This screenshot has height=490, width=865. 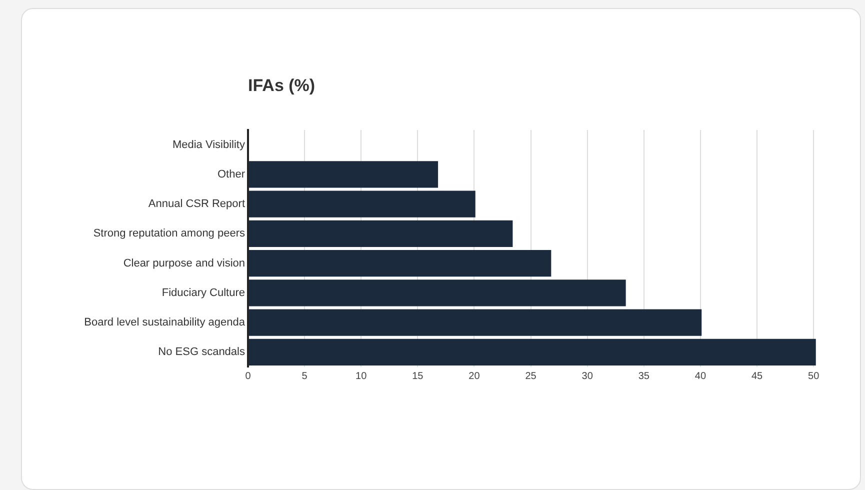 I want to click on y-tick-label: Fiduciary Culture, so click(x=203, y=292).